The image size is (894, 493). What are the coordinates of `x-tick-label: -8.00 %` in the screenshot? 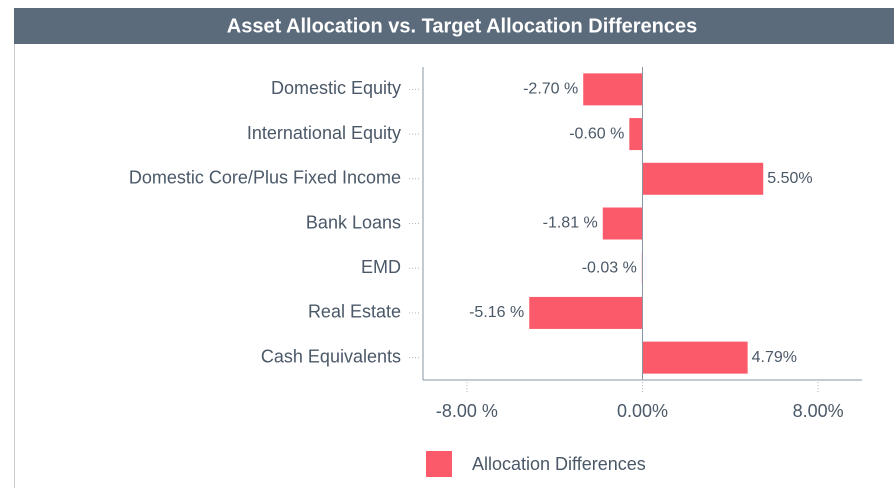 It's located at (467, 411).